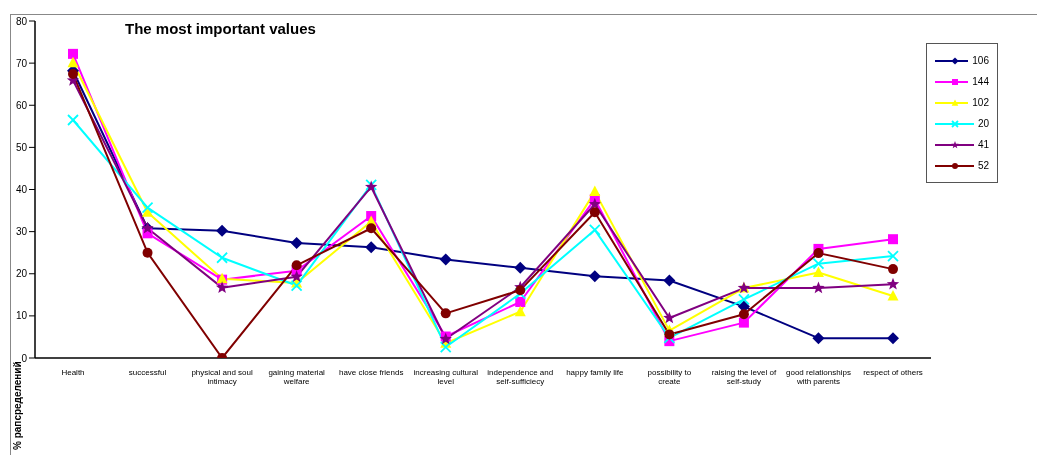 This screenshot has width=1047, height=459. I want to click on y-tick-label: 50, so click(21, 147).